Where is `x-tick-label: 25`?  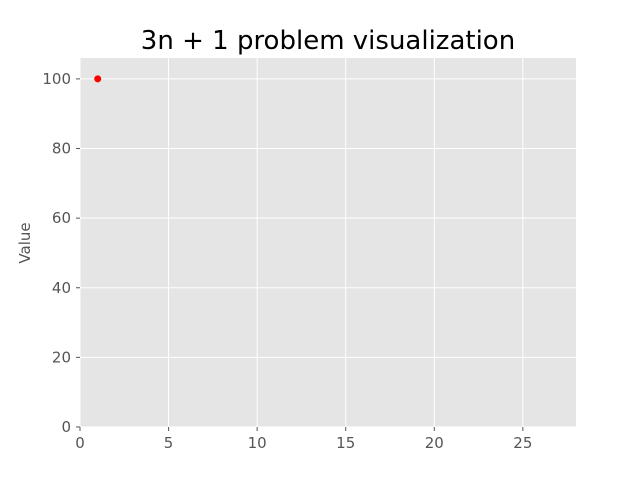
x-tick-label: 25 is located at coordinates (522, 443).